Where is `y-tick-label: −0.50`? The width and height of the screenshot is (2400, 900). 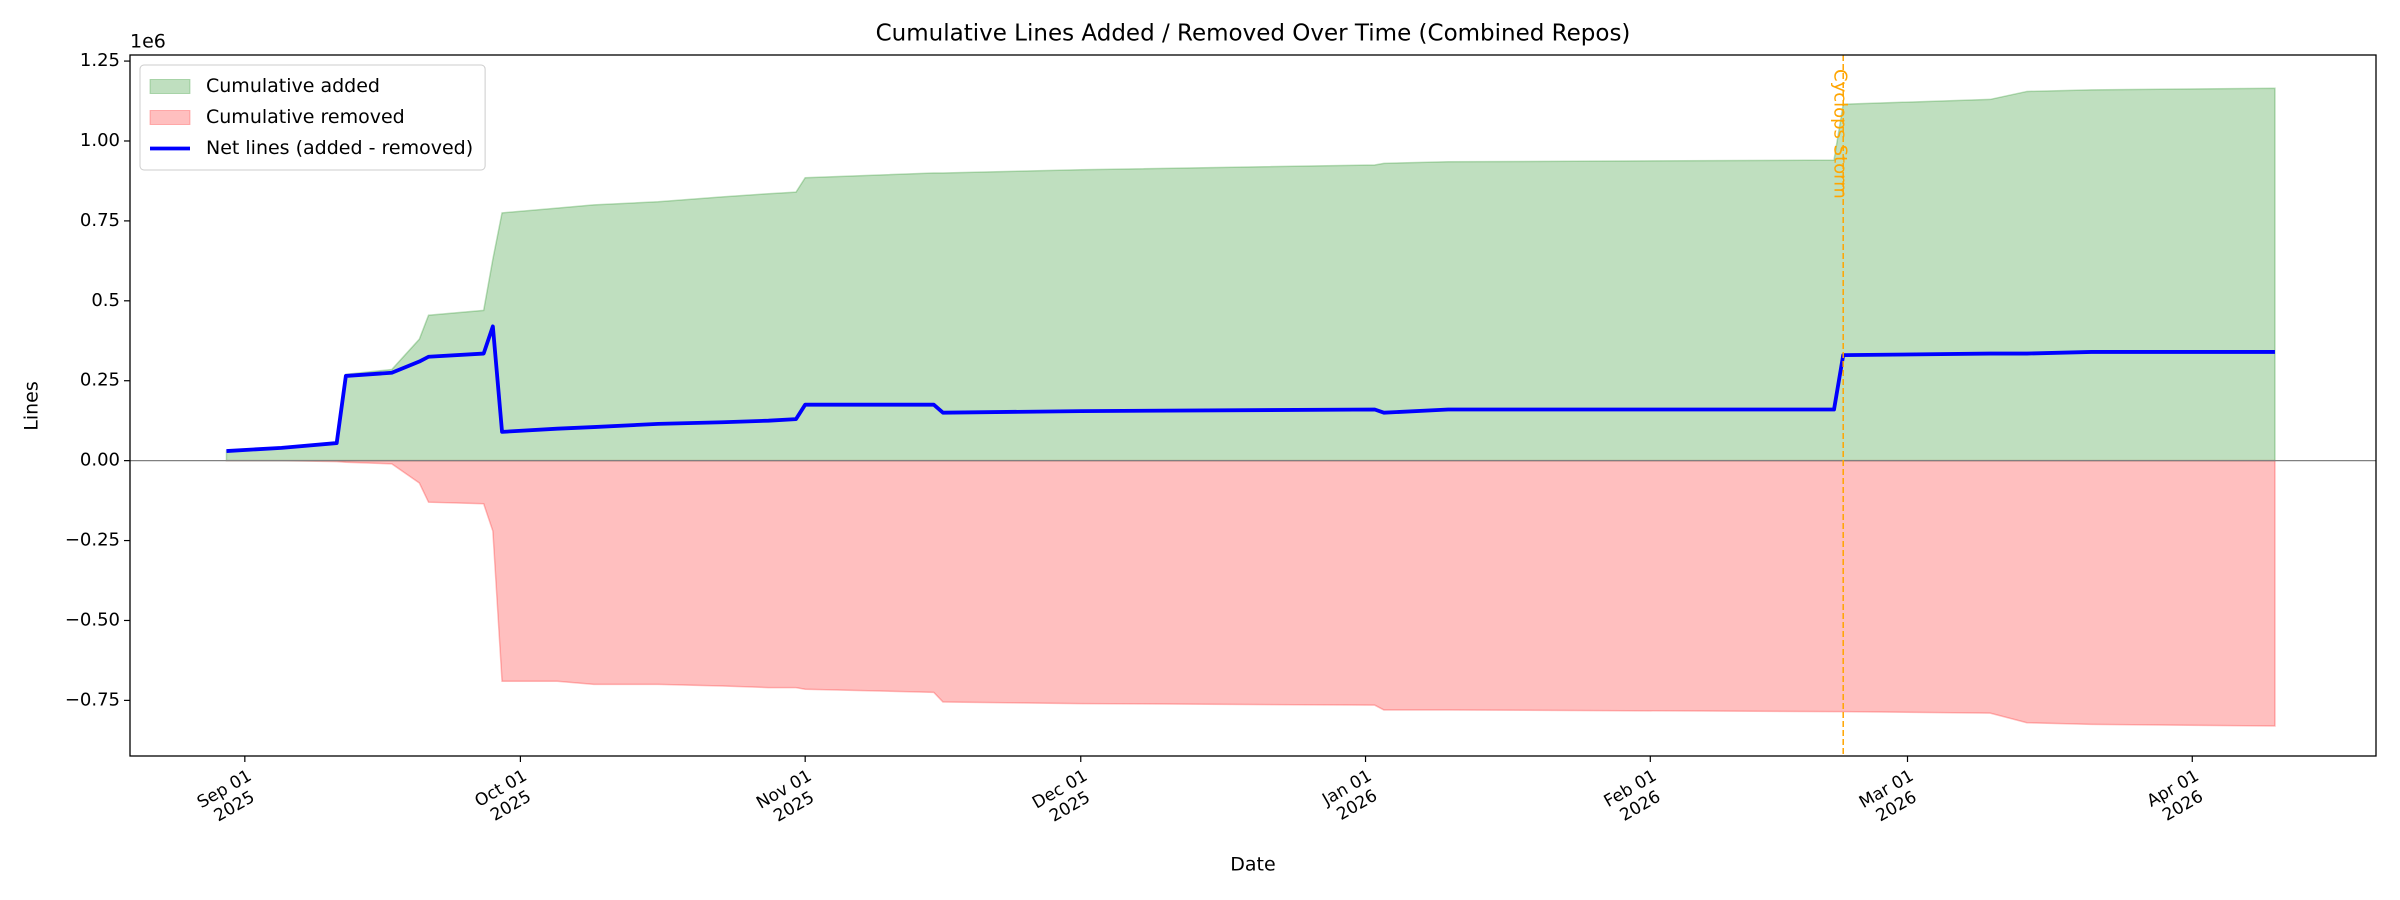
y-tick-label: −0.50 is located at coordinates (92, 619).